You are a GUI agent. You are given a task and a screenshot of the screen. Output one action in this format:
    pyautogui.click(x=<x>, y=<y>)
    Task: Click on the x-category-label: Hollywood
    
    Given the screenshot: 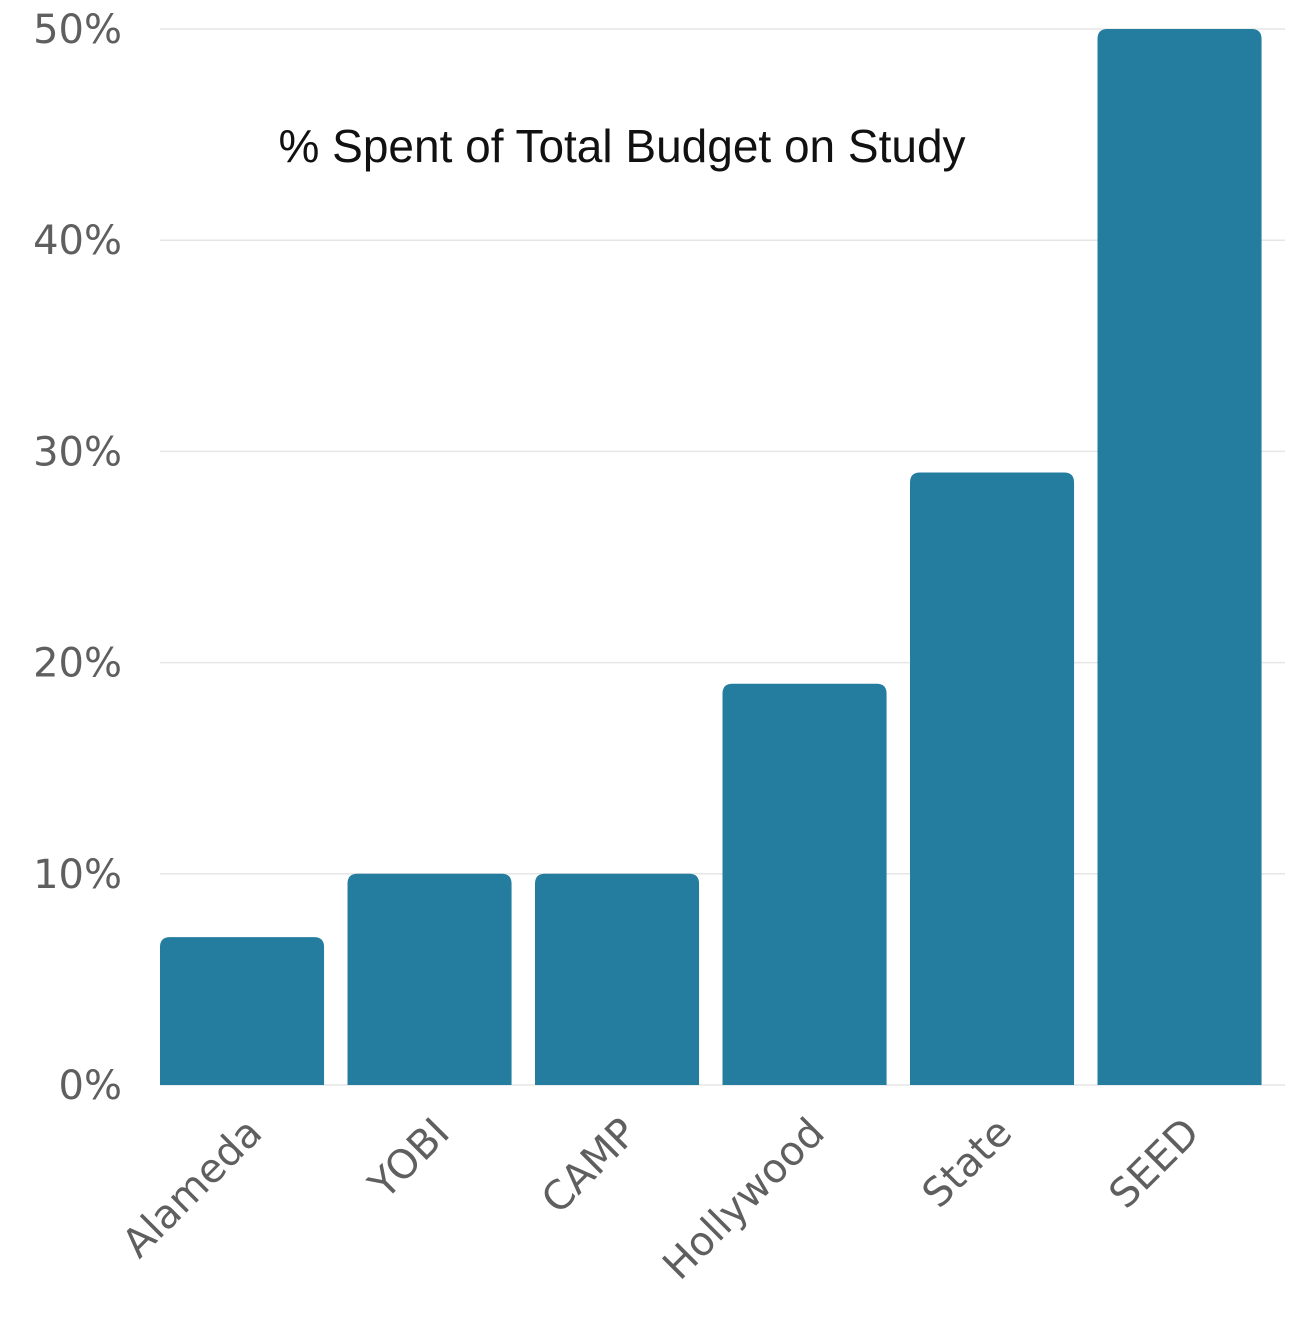 What is the action you would take?
    pyautogui.click(x=743, y=1199)
    